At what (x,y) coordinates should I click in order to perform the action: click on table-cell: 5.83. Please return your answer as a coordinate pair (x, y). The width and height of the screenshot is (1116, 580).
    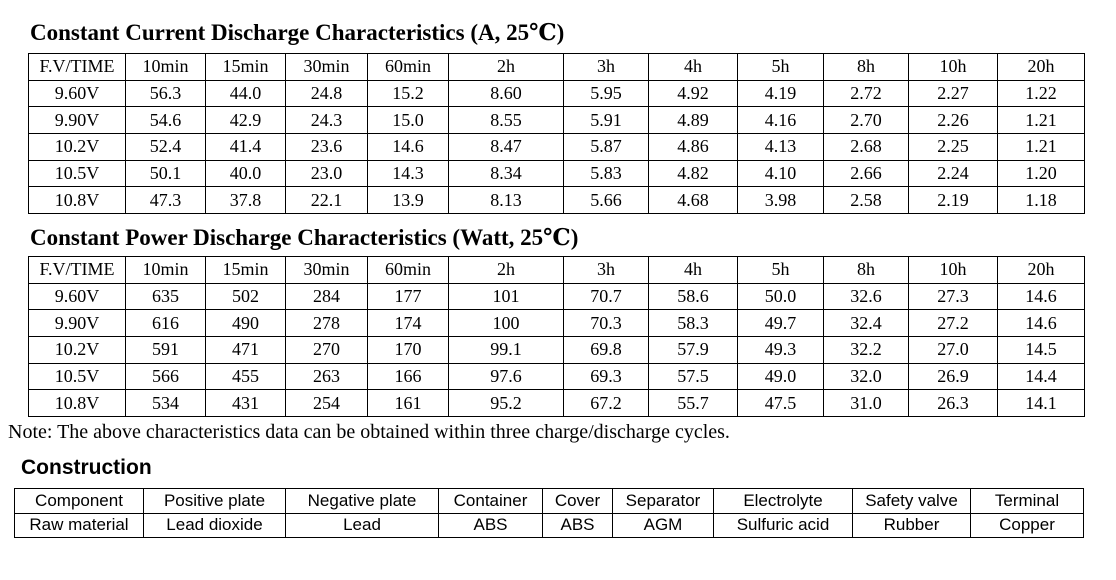
    Looking at the image, I should click on (606, 173).